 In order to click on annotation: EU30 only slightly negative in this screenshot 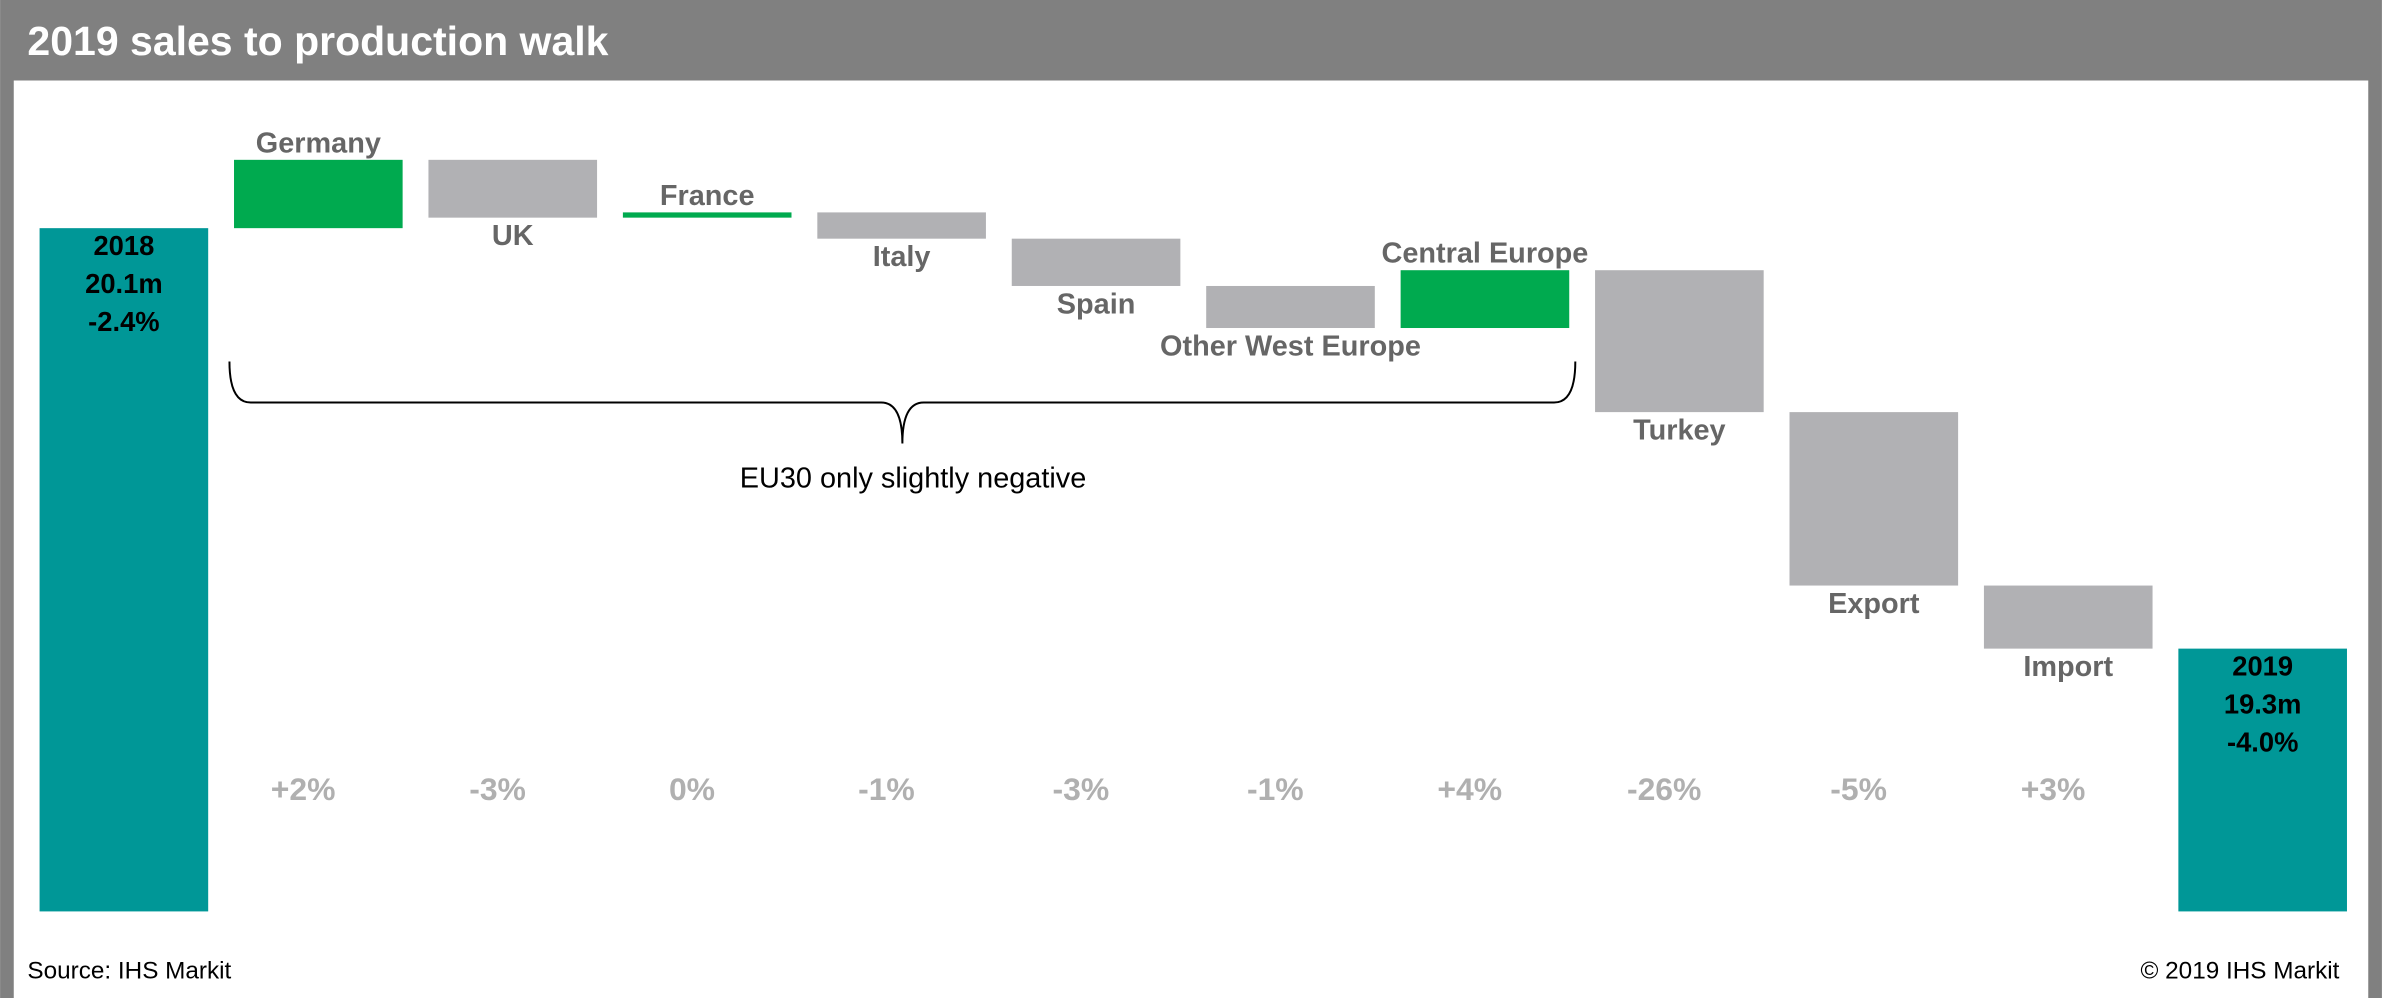, I will do `click(913, 479)`.